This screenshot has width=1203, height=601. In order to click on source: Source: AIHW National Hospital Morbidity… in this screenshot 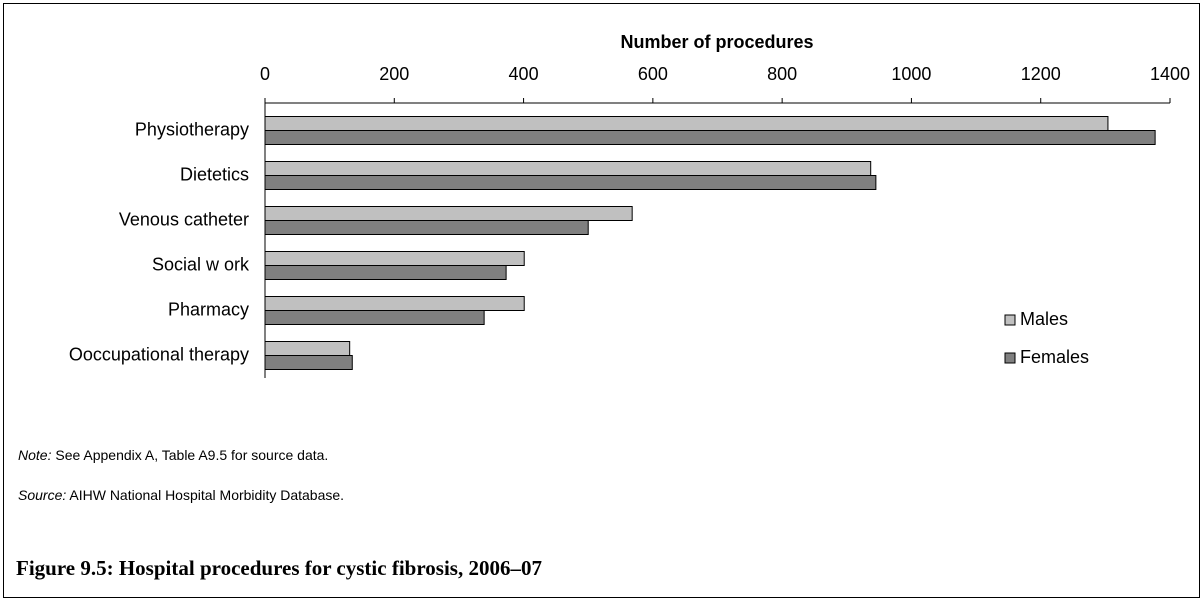, I will do `click(181, 495)`.